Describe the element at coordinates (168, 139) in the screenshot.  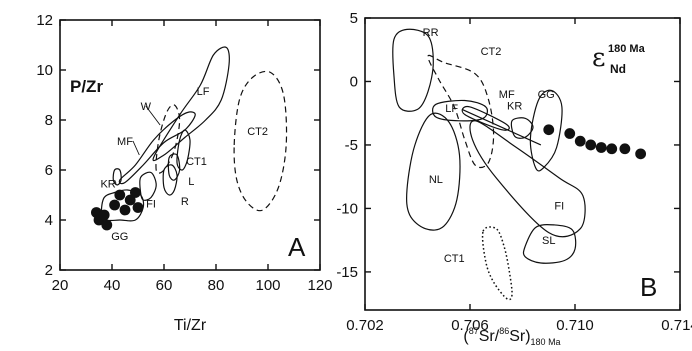
I see `region-w-outline` at that location.